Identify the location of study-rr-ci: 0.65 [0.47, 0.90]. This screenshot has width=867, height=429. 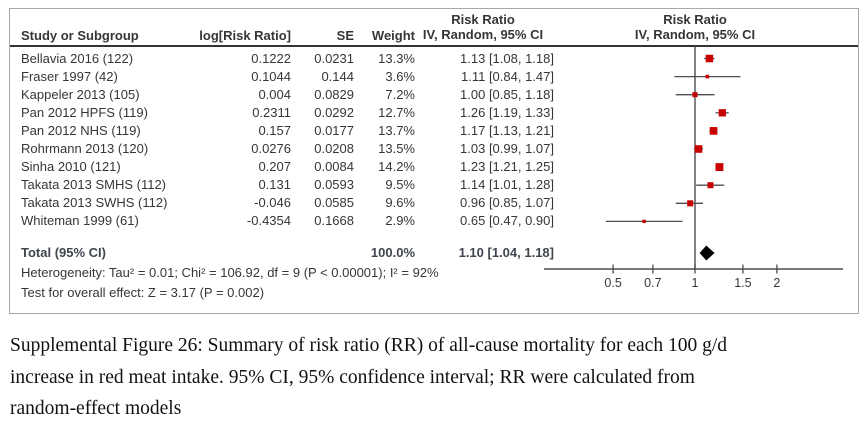
(507, 221).